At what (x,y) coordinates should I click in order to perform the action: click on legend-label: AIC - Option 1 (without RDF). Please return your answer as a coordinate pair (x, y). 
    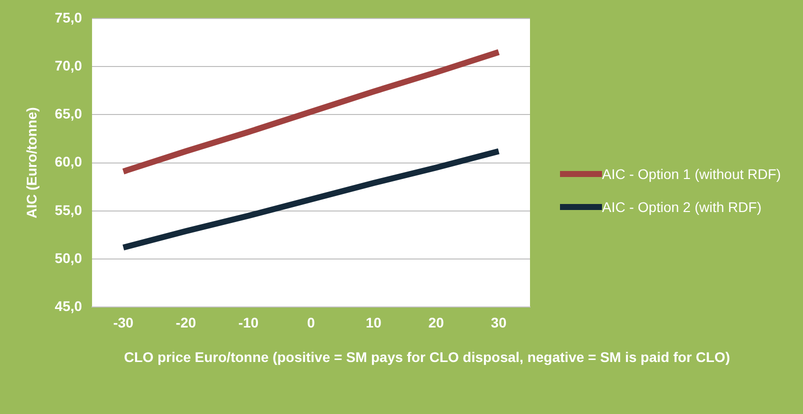
    Looking at the image, I should click on (691, 174).